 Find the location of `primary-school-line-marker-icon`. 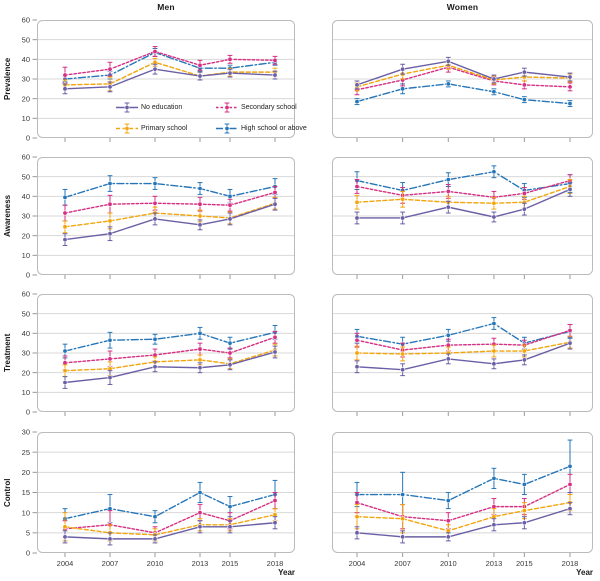

primary-school-line-marker-icon is located at coordinates (127, 128).